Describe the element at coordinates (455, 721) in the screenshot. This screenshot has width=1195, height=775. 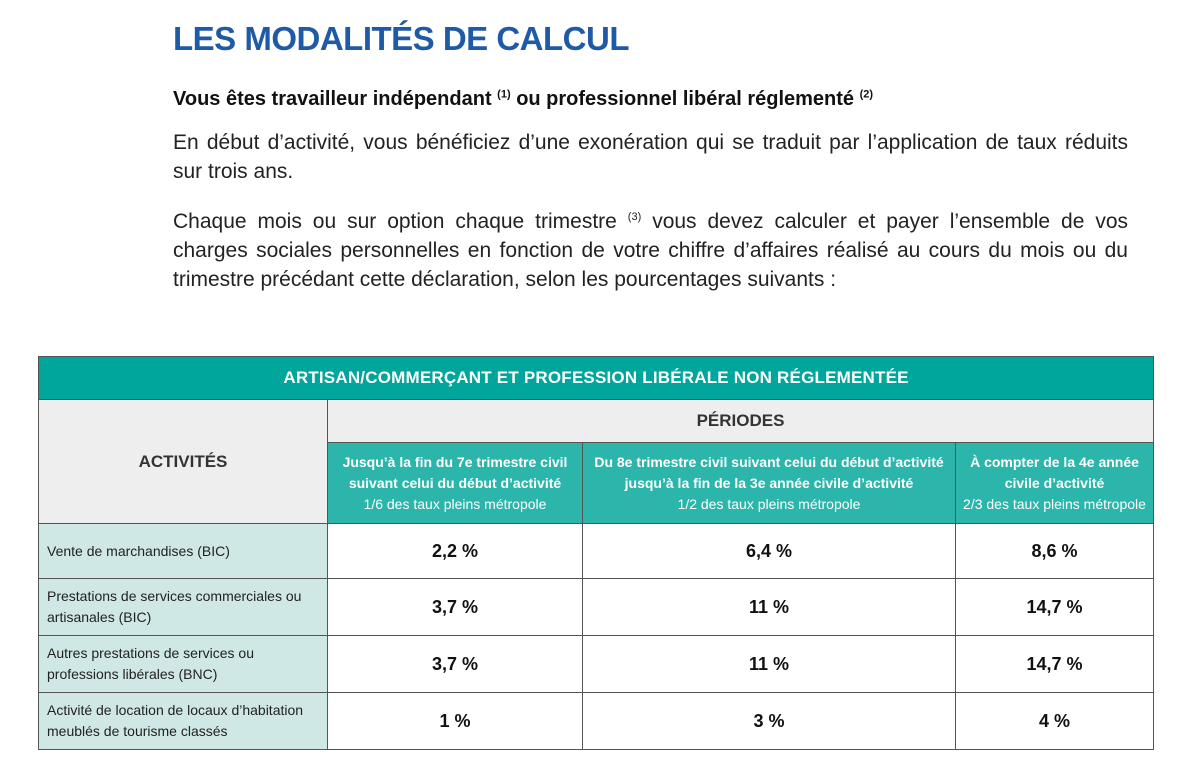
I see `rate-value: 1 %` at that location.